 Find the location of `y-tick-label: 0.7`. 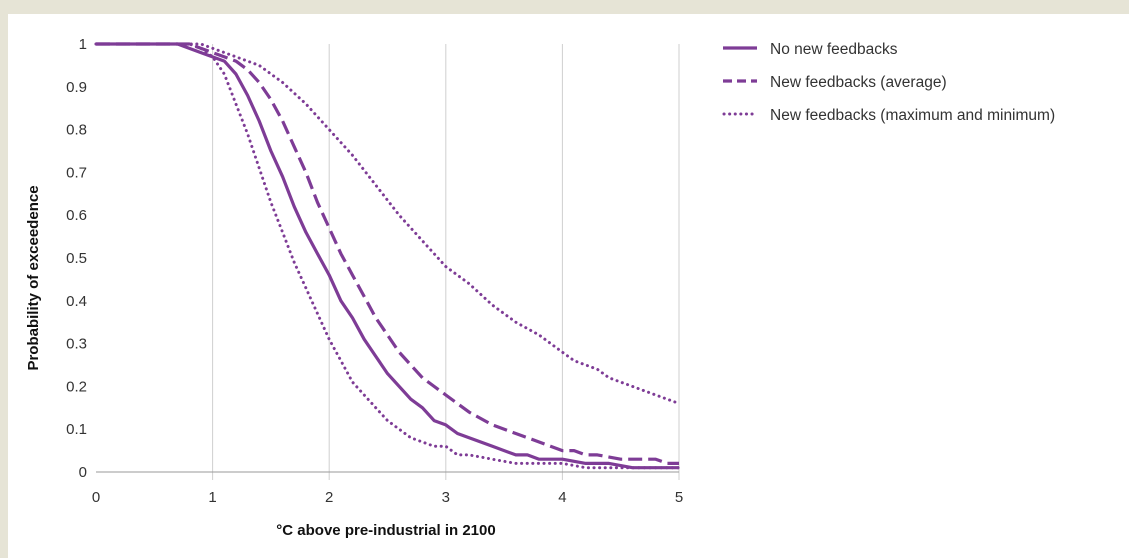

y-tick-label: 0.7 is located at coordinates (76, 172).